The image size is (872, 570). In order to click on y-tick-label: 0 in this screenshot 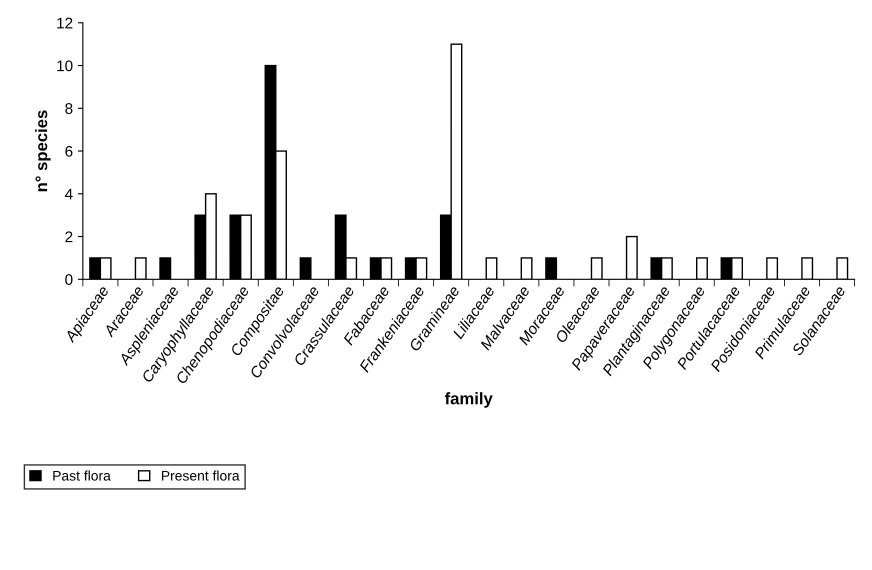, I will do `click(69, 279)`.